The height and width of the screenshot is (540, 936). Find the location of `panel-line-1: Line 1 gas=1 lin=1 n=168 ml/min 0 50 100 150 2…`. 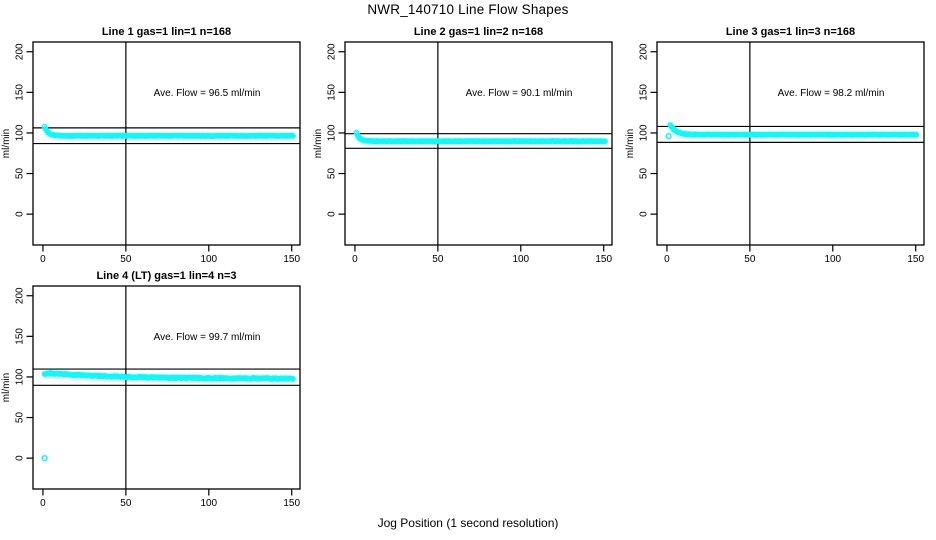

panel-line-1: Line 1 gas=1 lin=1 n=168 ml/min 0 50 100 150 2… is located at coordinates (151, 145).